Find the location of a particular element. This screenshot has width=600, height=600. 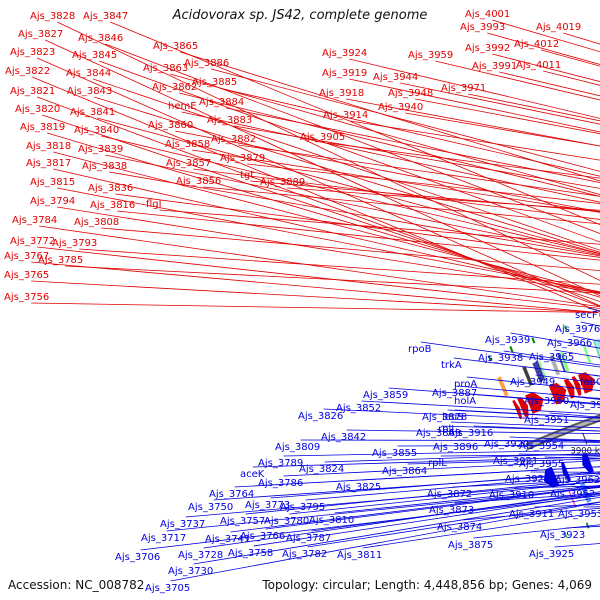

forward-gene-label: Ajs_3865 is located at coordinates (175, 46).